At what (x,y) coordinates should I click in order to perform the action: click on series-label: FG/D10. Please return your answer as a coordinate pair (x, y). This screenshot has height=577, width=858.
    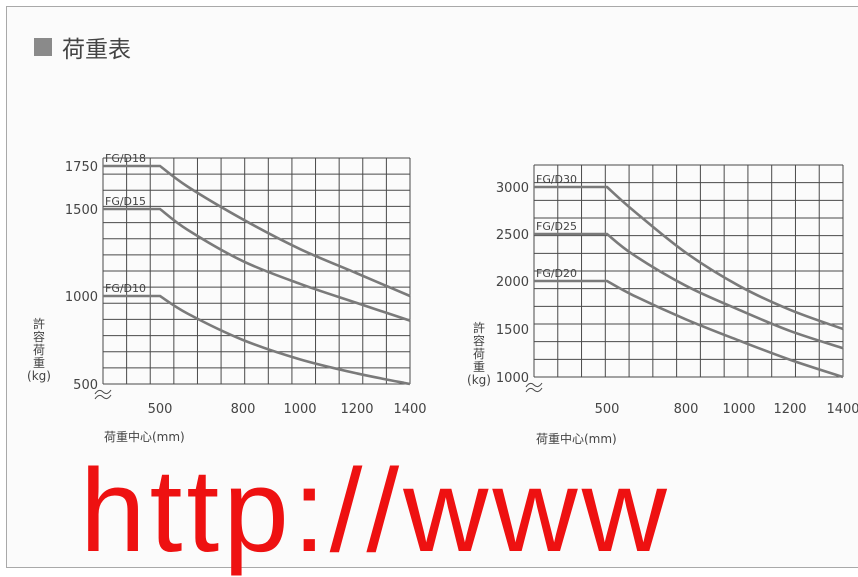
    Looking at the image, I should click on (125, 288).